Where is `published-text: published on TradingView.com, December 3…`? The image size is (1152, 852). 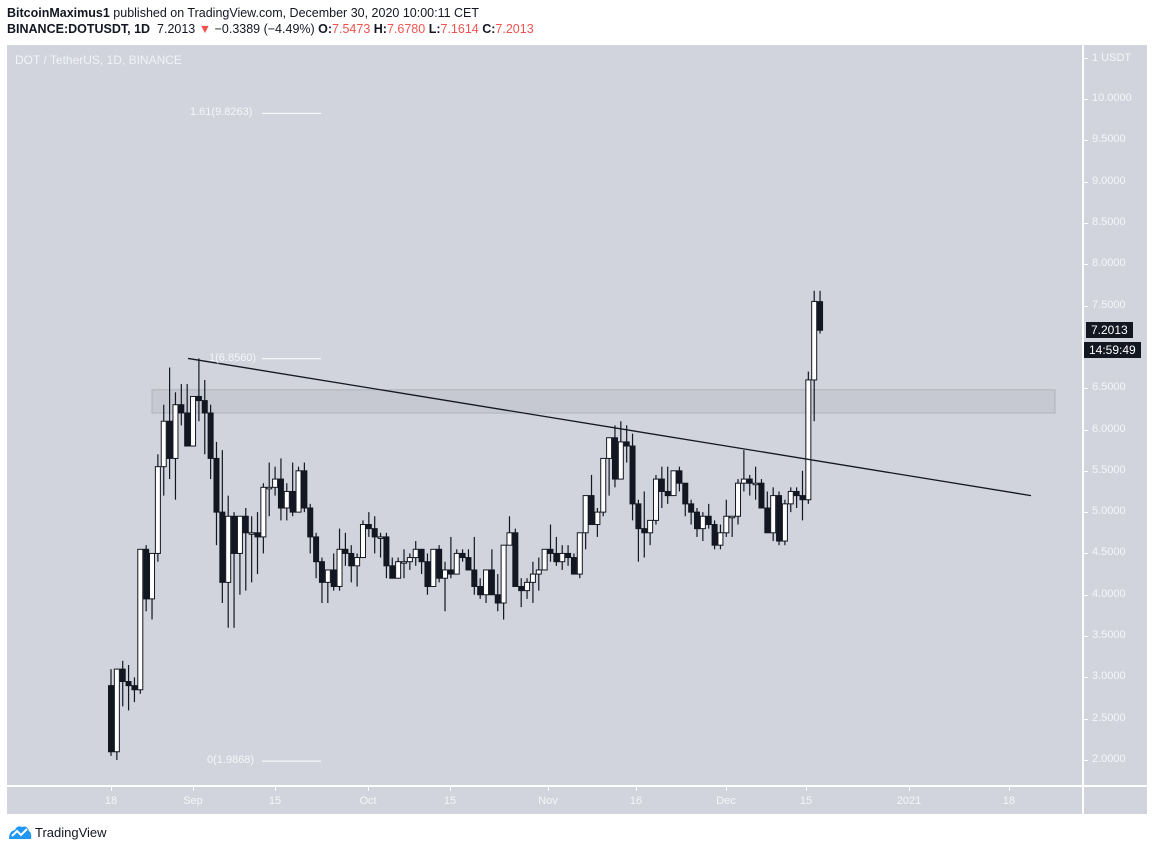
published-text: published on TradingView.com, December 3… is located at coordinates (294, 13).